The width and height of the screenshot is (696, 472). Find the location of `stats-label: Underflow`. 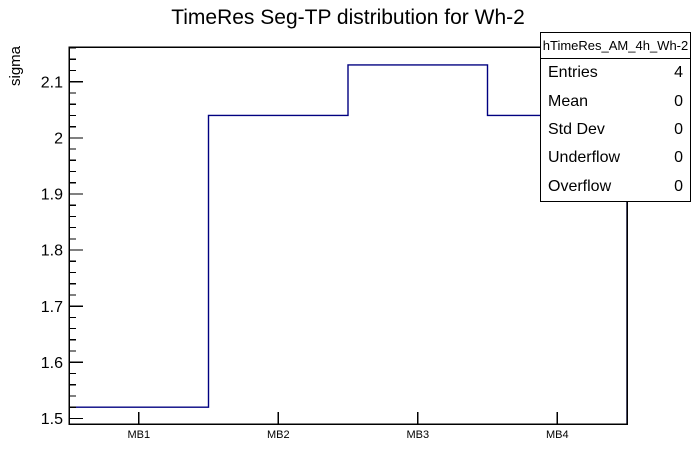

stats-label: Underflow is located at coordinates (584, 158).